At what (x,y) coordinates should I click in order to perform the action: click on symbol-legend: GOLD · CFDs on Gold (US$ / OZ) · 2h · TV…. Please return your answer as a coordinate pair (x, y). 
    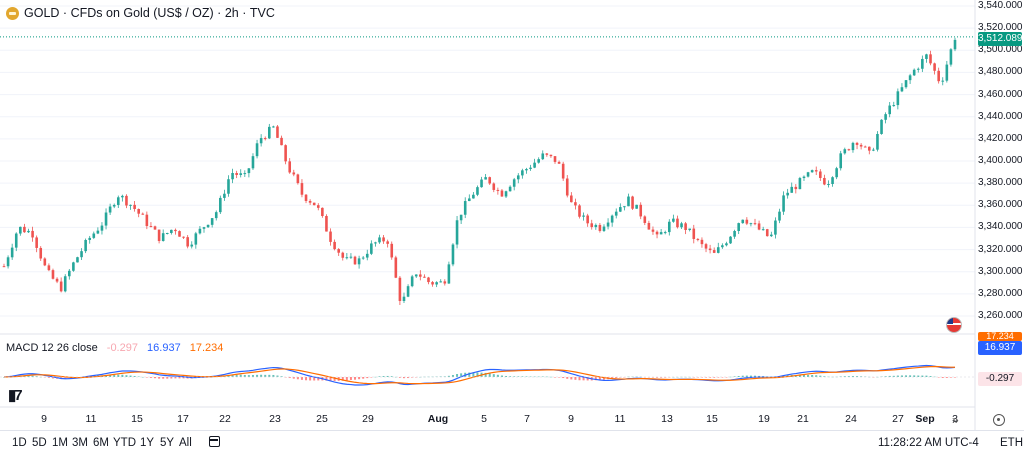
    Looking at the image, I should click on (140, 13).